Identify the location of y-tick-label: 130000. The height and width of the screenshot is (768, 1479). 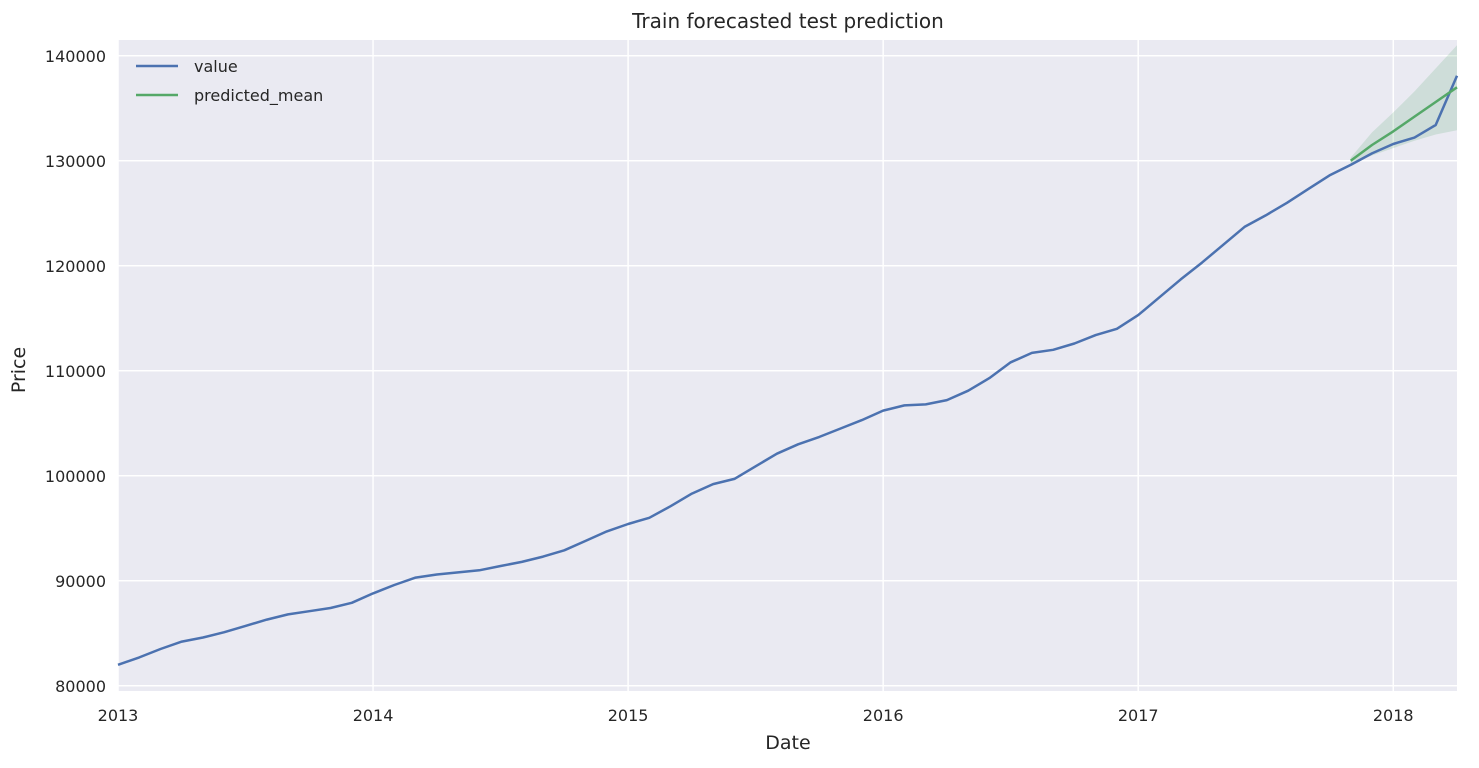
(75, 161).